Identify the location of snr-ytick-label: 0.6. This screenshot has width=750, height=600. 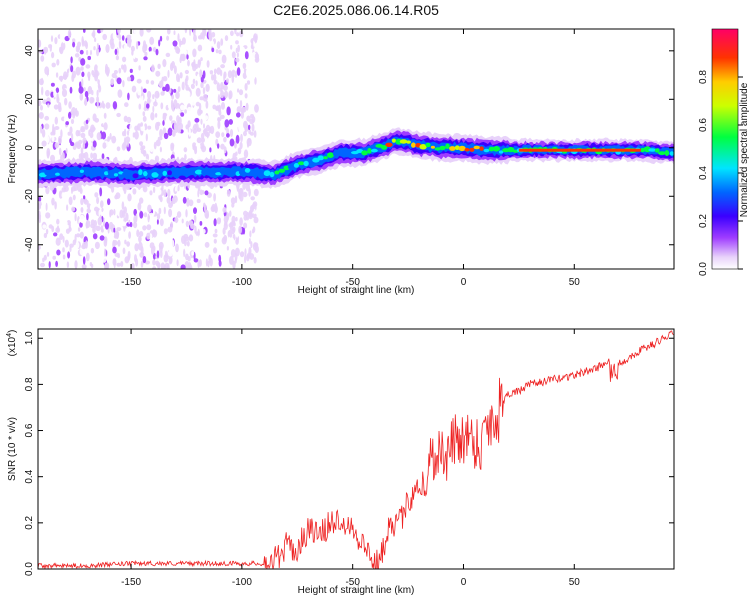
(29, 430).